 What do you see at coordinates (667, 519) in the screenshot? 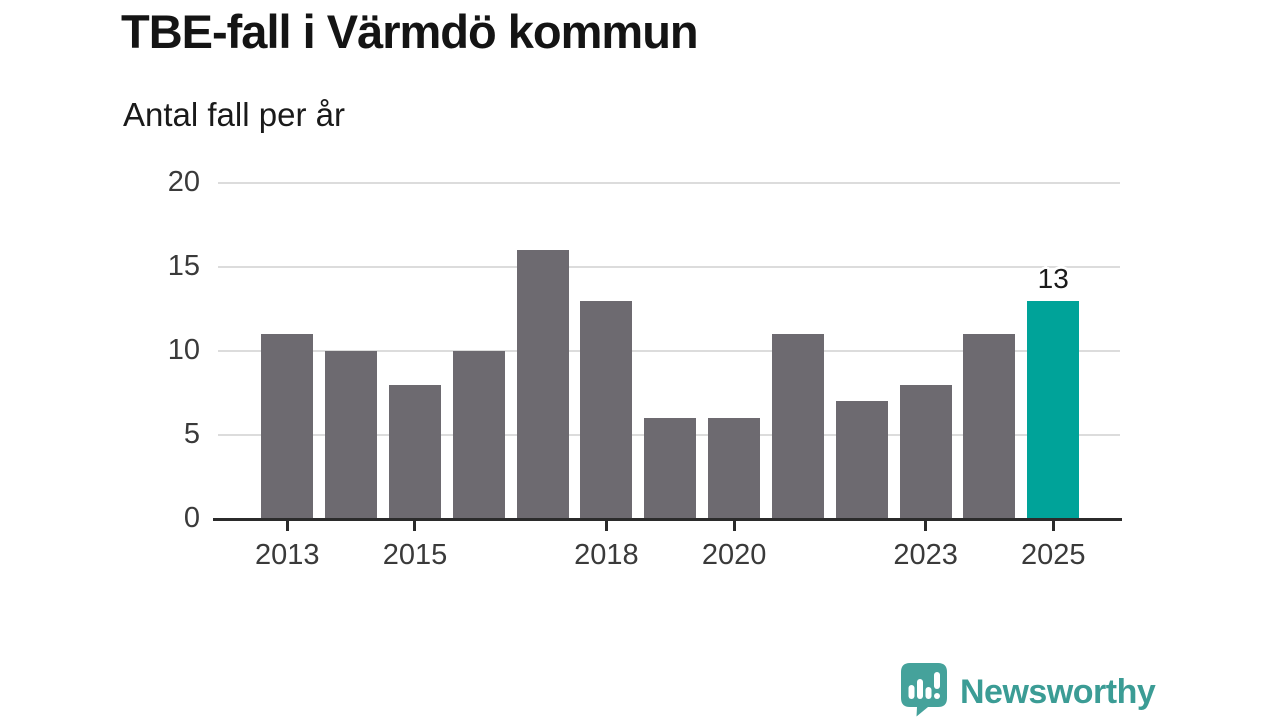
I see `x-axis-line` at bounding box center [667, 519].